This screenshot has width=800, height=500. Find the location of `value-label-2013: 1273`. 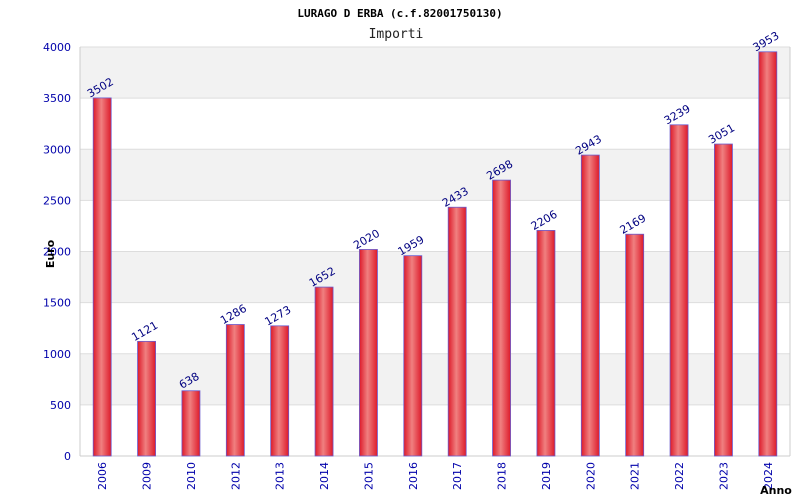

value-label-2013: 1273 is located at coordinates (278, 315).